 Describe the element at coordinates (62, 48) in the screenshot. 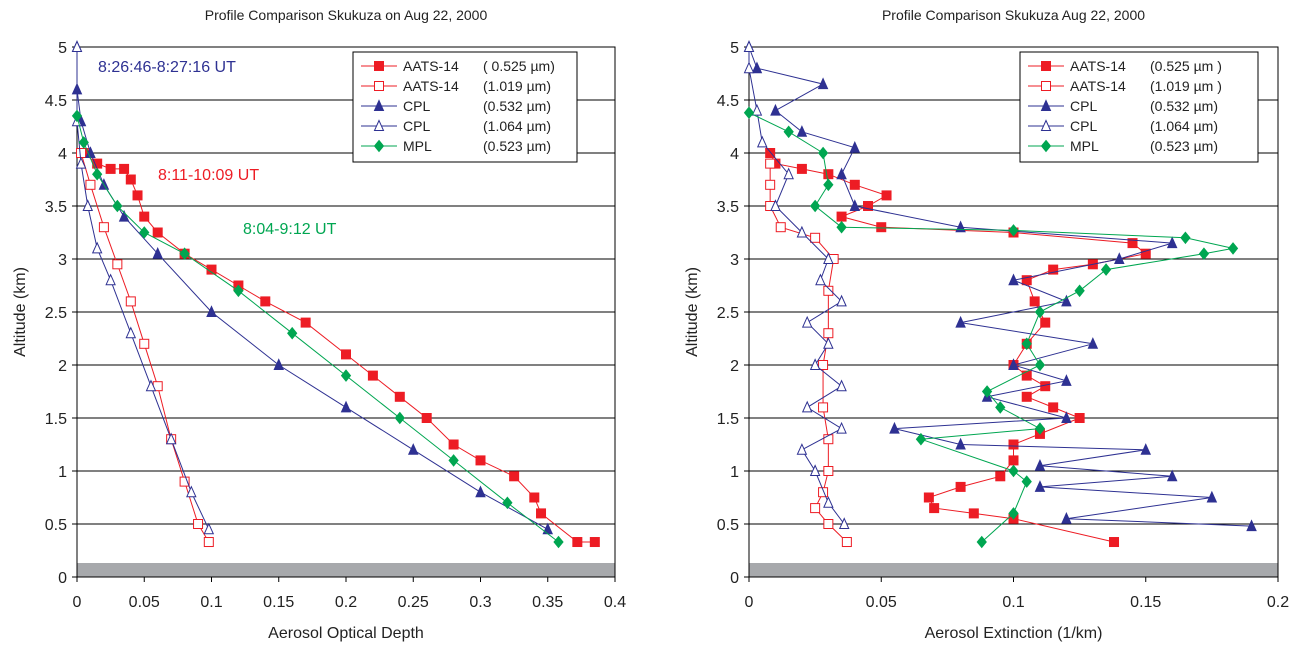

I see `y-tick-label: 5` at that location.